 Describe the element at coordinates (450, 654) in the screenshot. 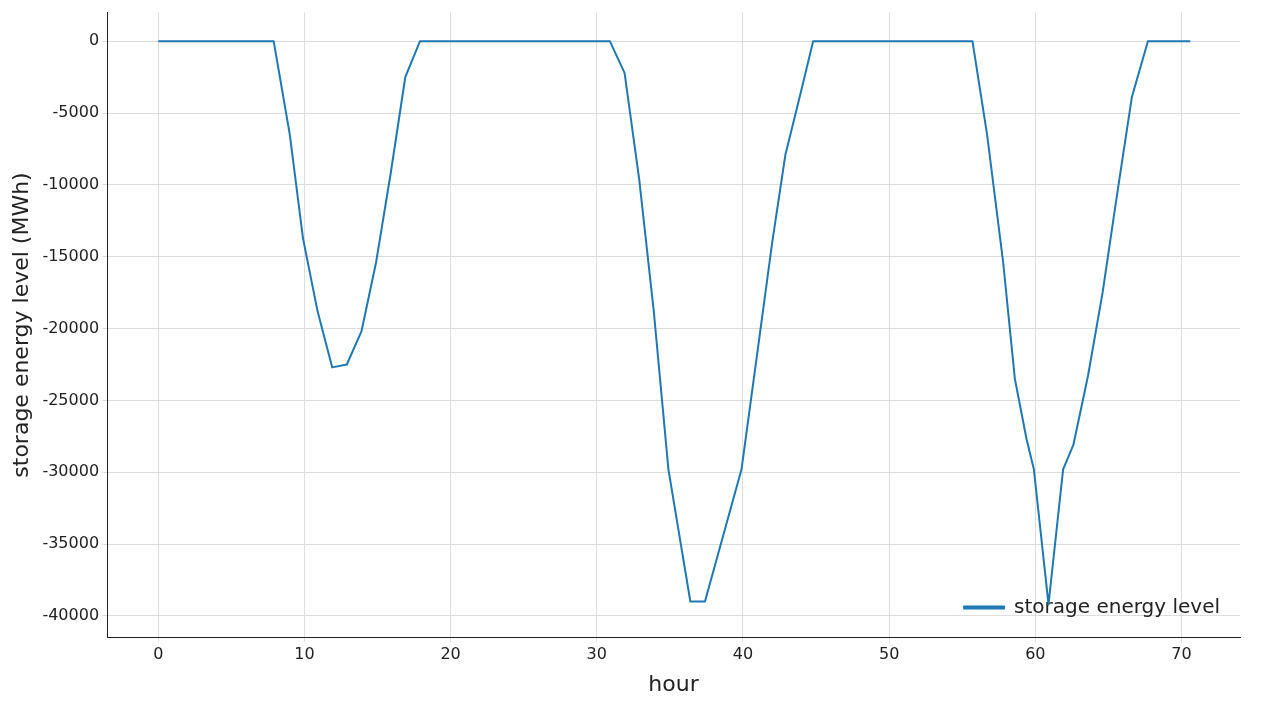

I see `x-tick-label: 20` at that location.